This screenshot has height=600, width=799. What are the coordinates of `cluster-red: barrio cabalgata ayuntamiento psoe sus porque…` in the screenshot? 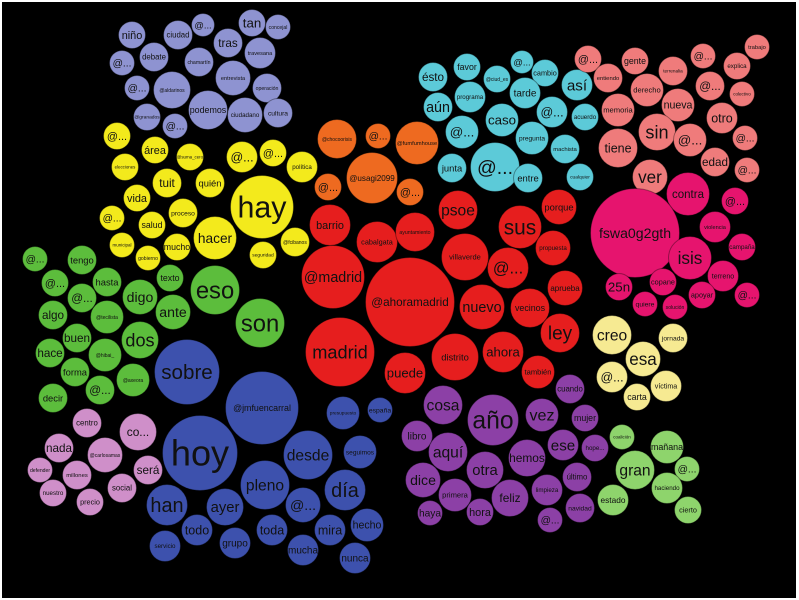 It's located at (442, 291).